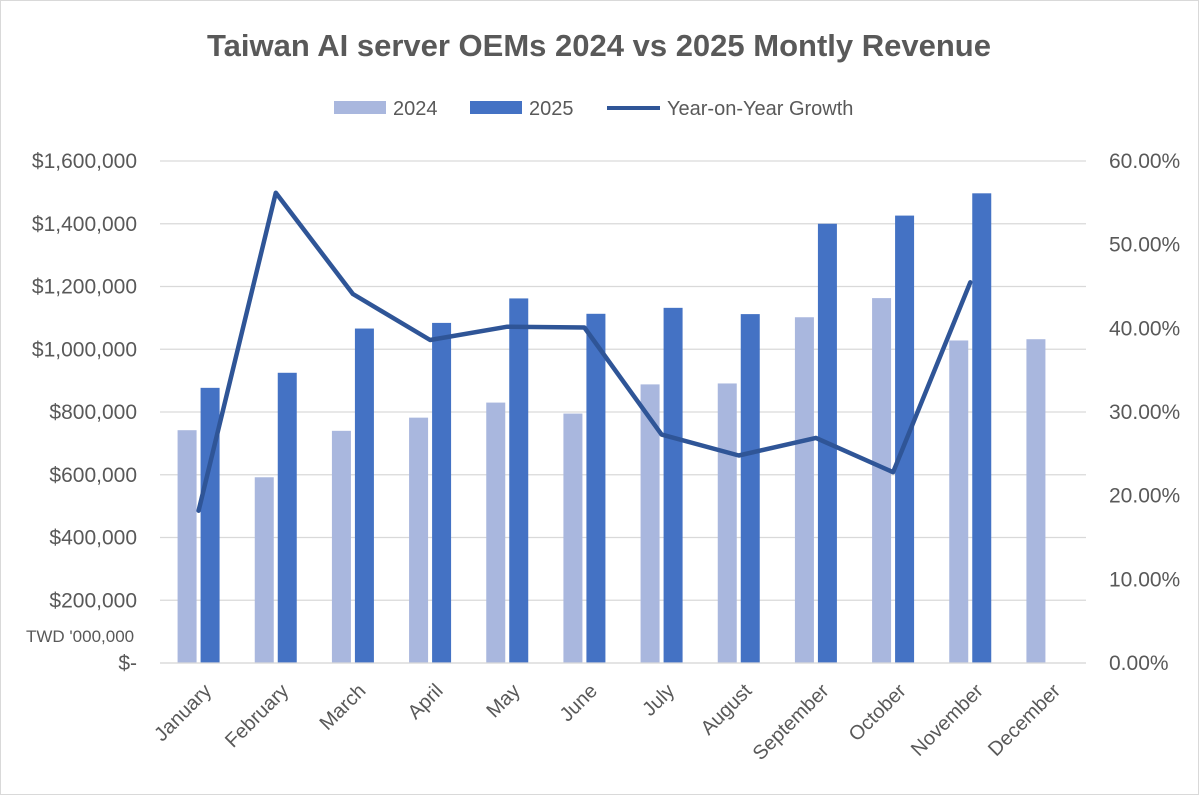  What do you see at coordinates (727, 710) in the screenshot?
I see `x-tick-label: August` at bounding box center [727, 710].